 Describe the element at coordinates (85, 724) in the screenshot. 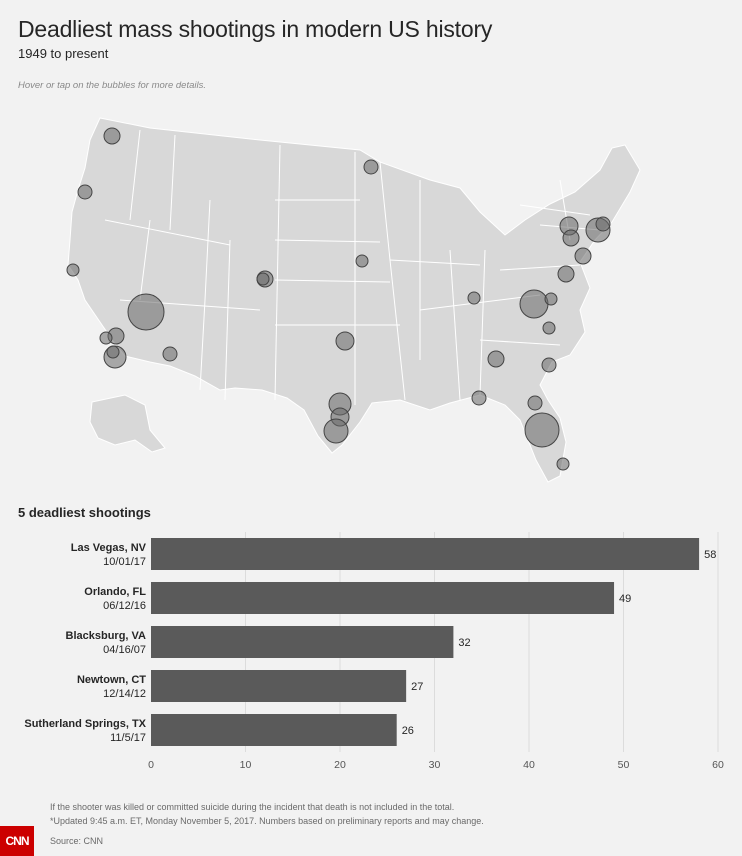

I see `category-label: Sutherland Springs, TX` at that location.